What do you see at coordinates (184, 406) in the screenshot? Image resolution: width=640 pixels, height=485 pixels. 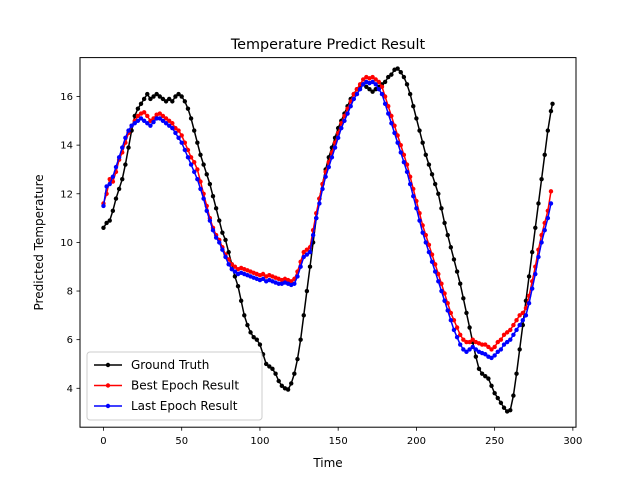 I see `legend-label: Last Epoch Result` at bounding box center [184, 406].